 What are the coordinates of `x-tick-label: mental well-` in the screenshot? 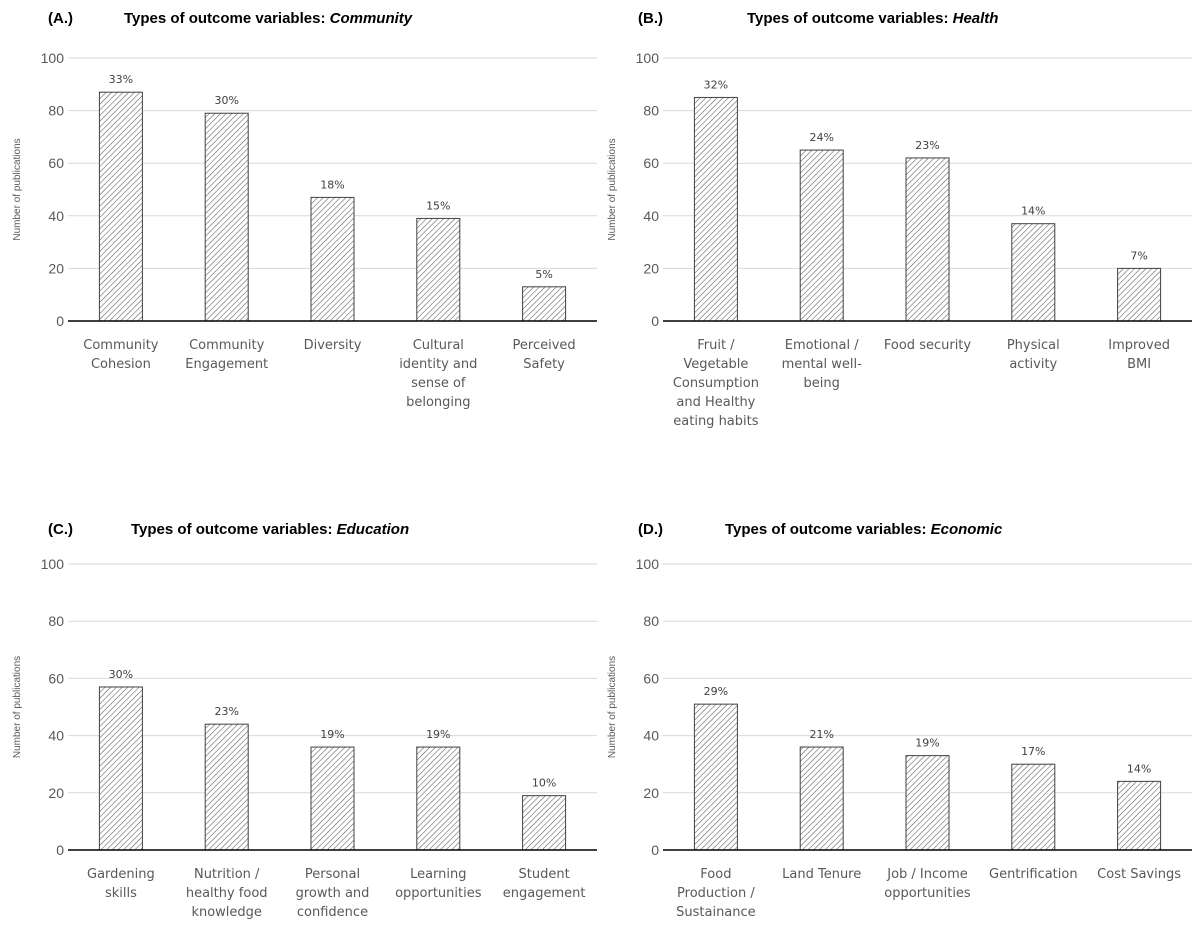 It's located at (822, 364).